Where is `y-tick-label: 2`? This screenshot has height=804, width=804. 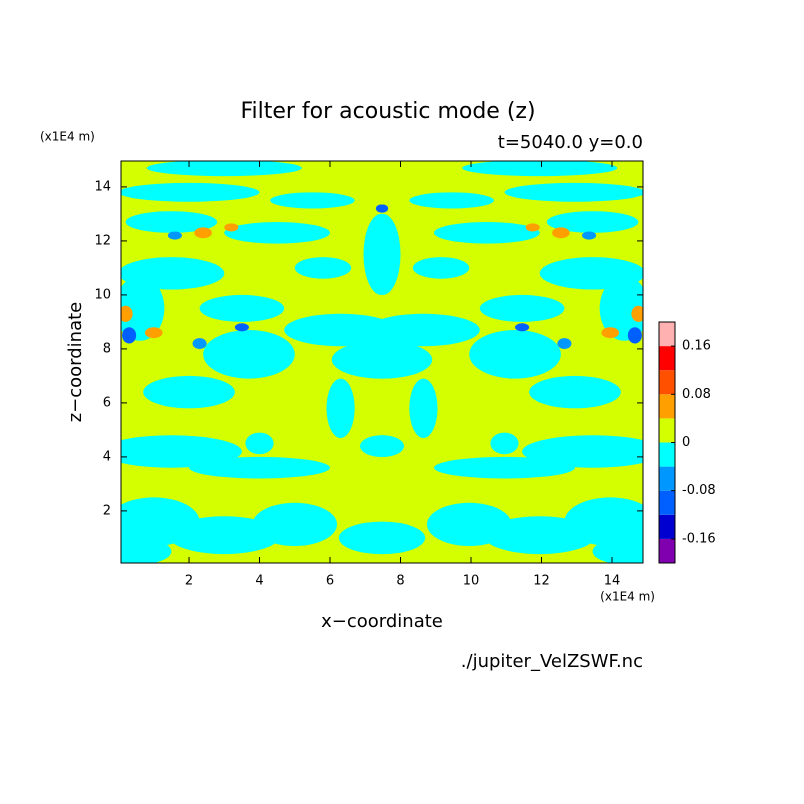 y-tick-label: 2 is located at coordinates (107, 510).